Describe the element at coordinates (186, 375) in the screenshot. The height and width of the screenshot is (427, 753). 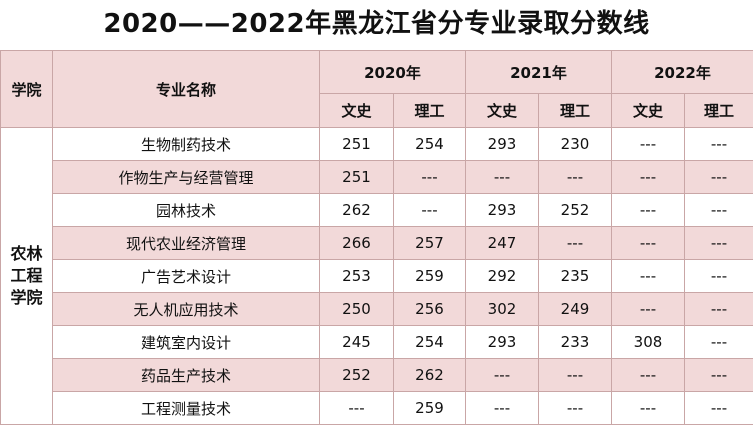
I see `major-name-cell: 药品生产技术` at that location.